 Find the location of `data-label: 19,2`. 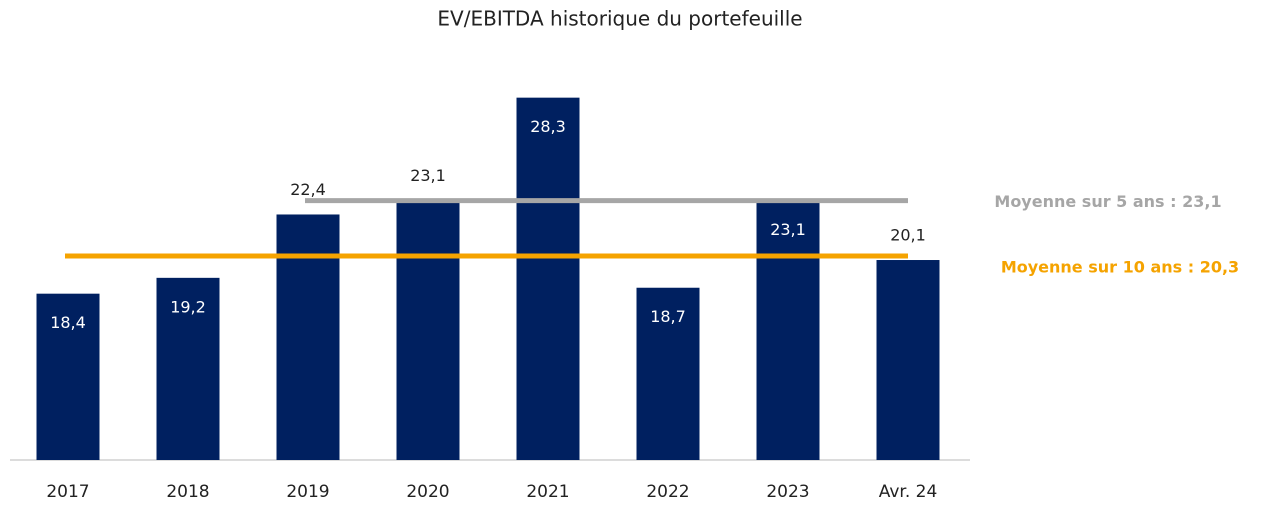

data-label: 19,2 is located at coordinates (188, 306).